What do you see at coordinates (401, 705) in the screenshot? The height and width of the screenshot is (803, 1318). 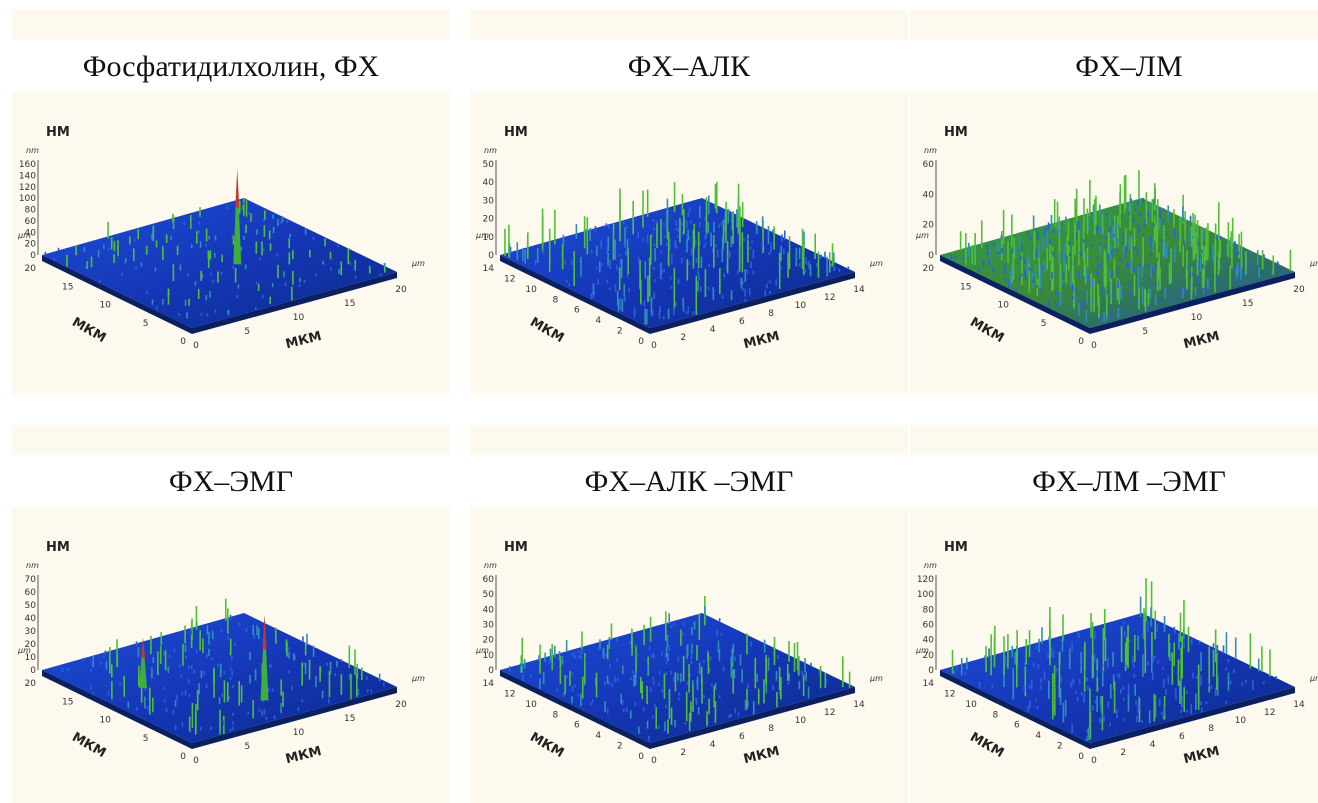 I see `x-tick-label: 20` at bounding box center [401, 705].